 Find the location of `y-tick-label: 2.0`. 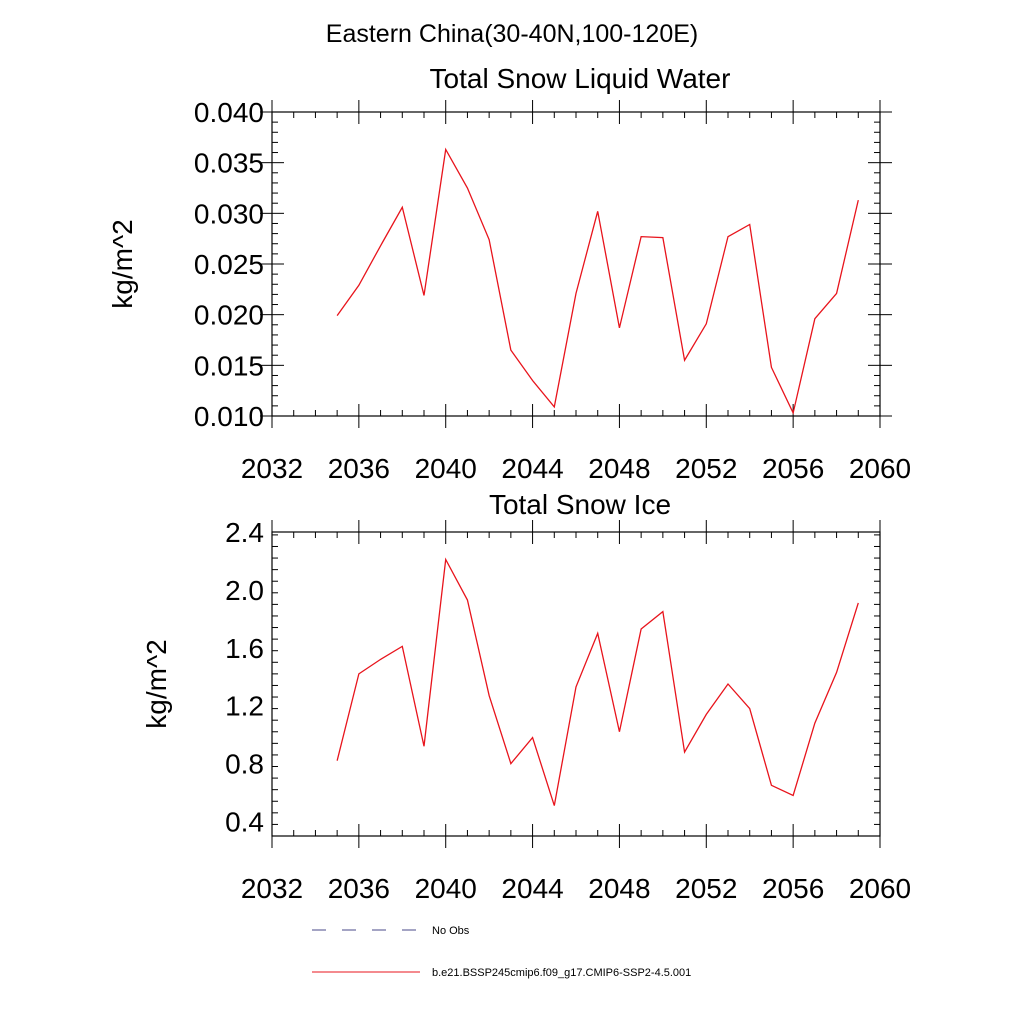

y-tick-label: 2.0 is located at coordinates (244, 590).